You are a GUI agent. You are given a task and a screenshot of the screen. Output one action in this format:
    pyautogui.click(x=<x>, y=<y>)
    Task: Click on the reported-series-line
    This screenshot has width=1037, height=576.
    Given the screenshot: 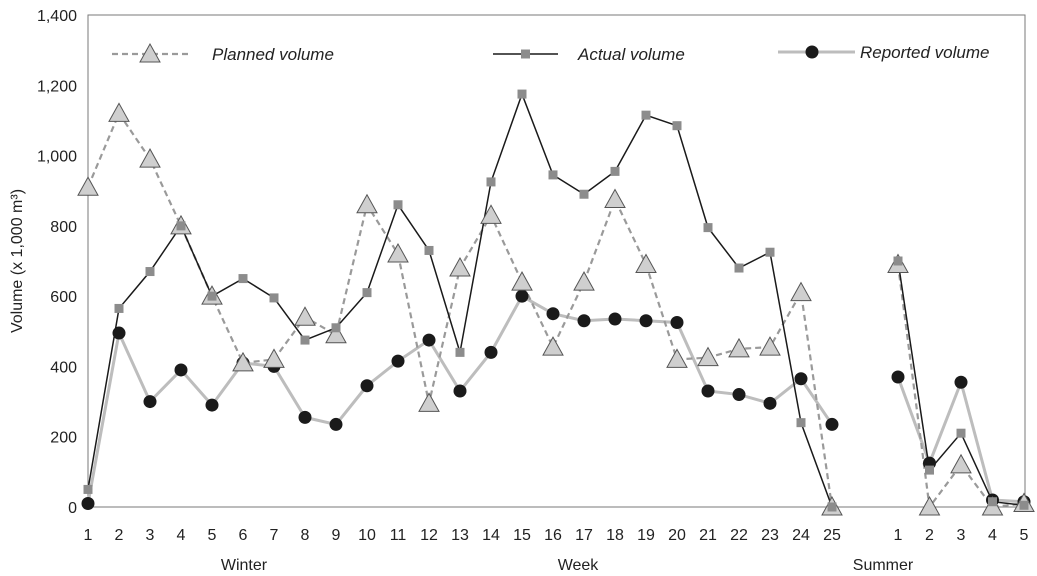 What is the action you would take?
    pyautogui.click(x=960, y=440)
    